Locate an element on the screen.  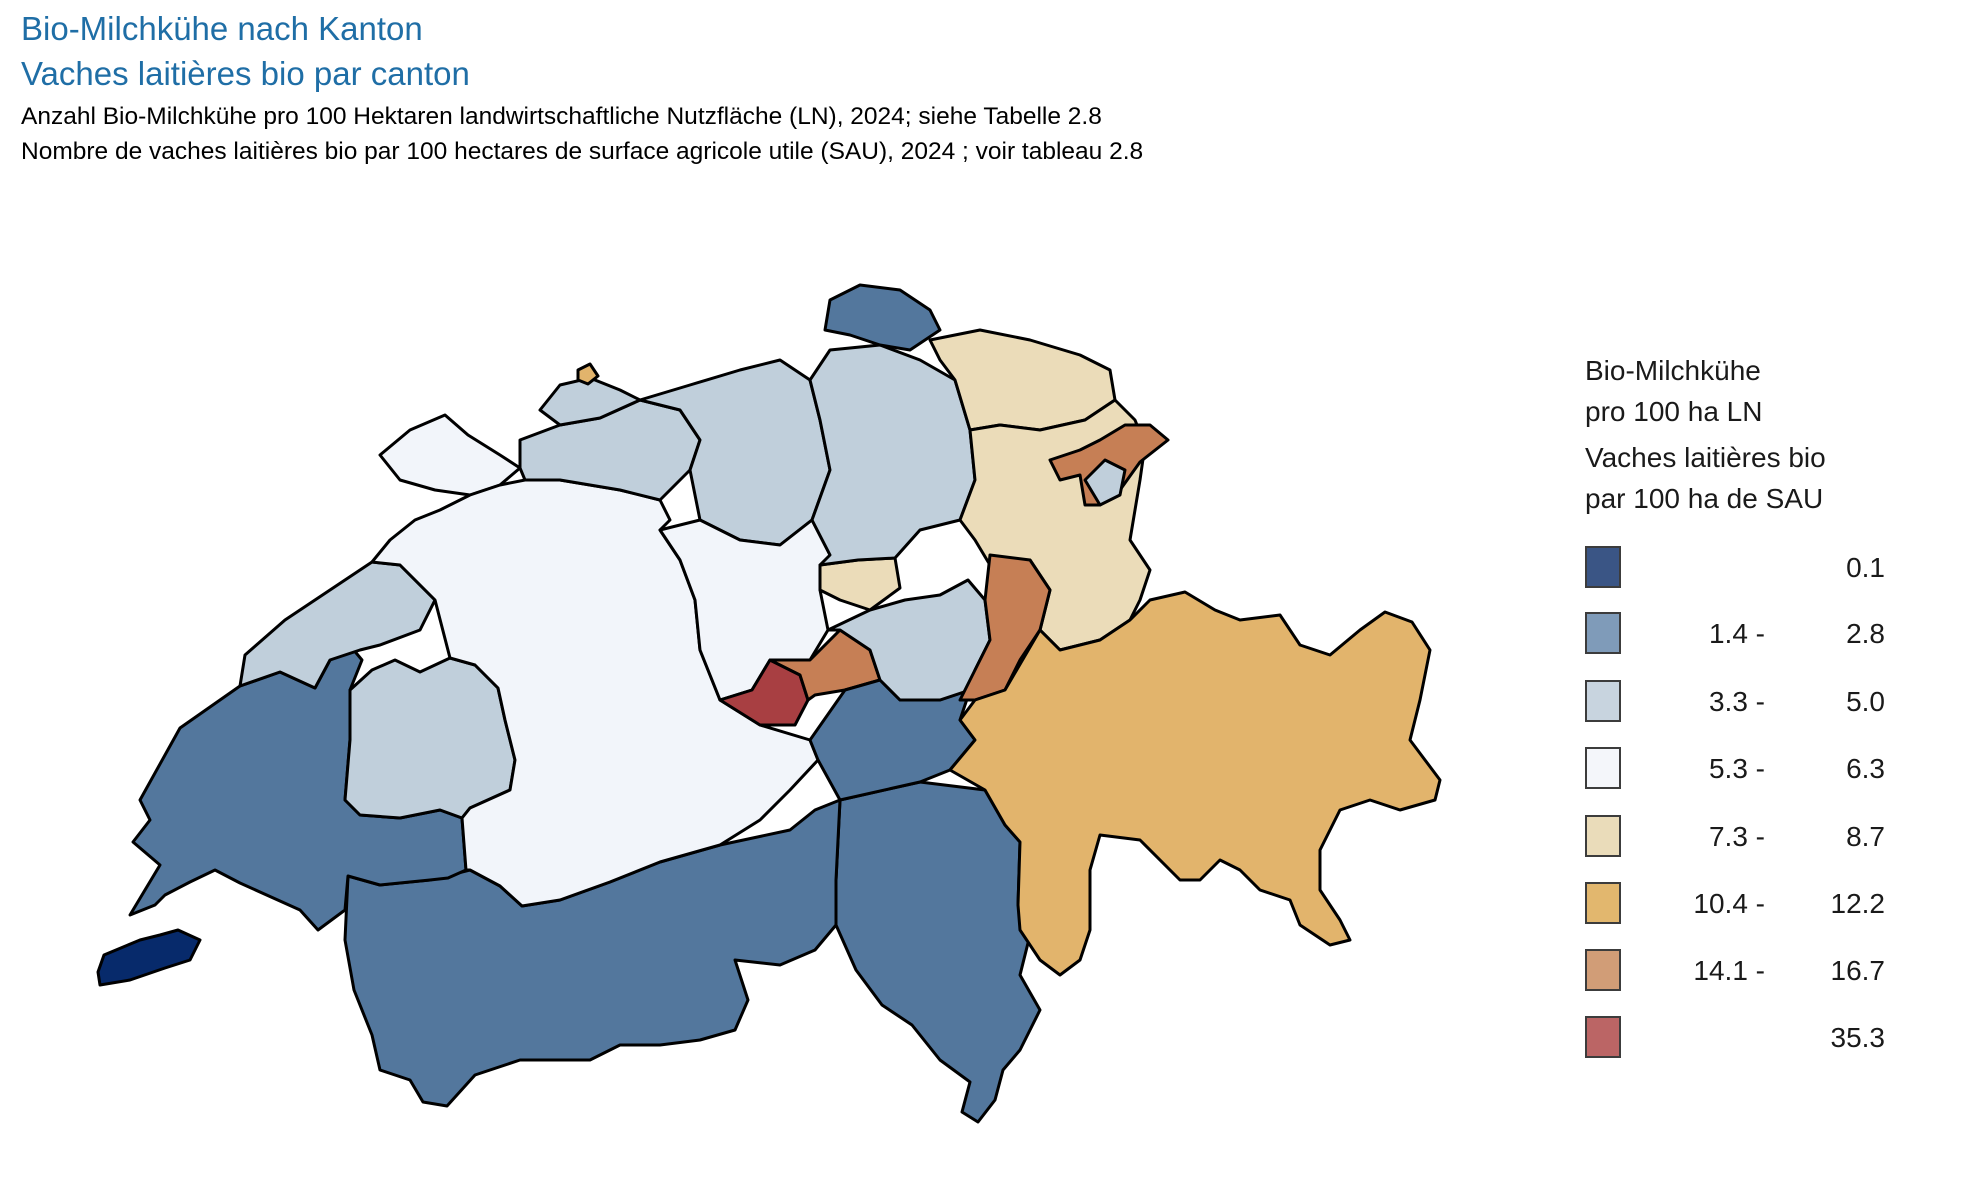
legend-item: 0.1 is located at coordinates (1735, 568).